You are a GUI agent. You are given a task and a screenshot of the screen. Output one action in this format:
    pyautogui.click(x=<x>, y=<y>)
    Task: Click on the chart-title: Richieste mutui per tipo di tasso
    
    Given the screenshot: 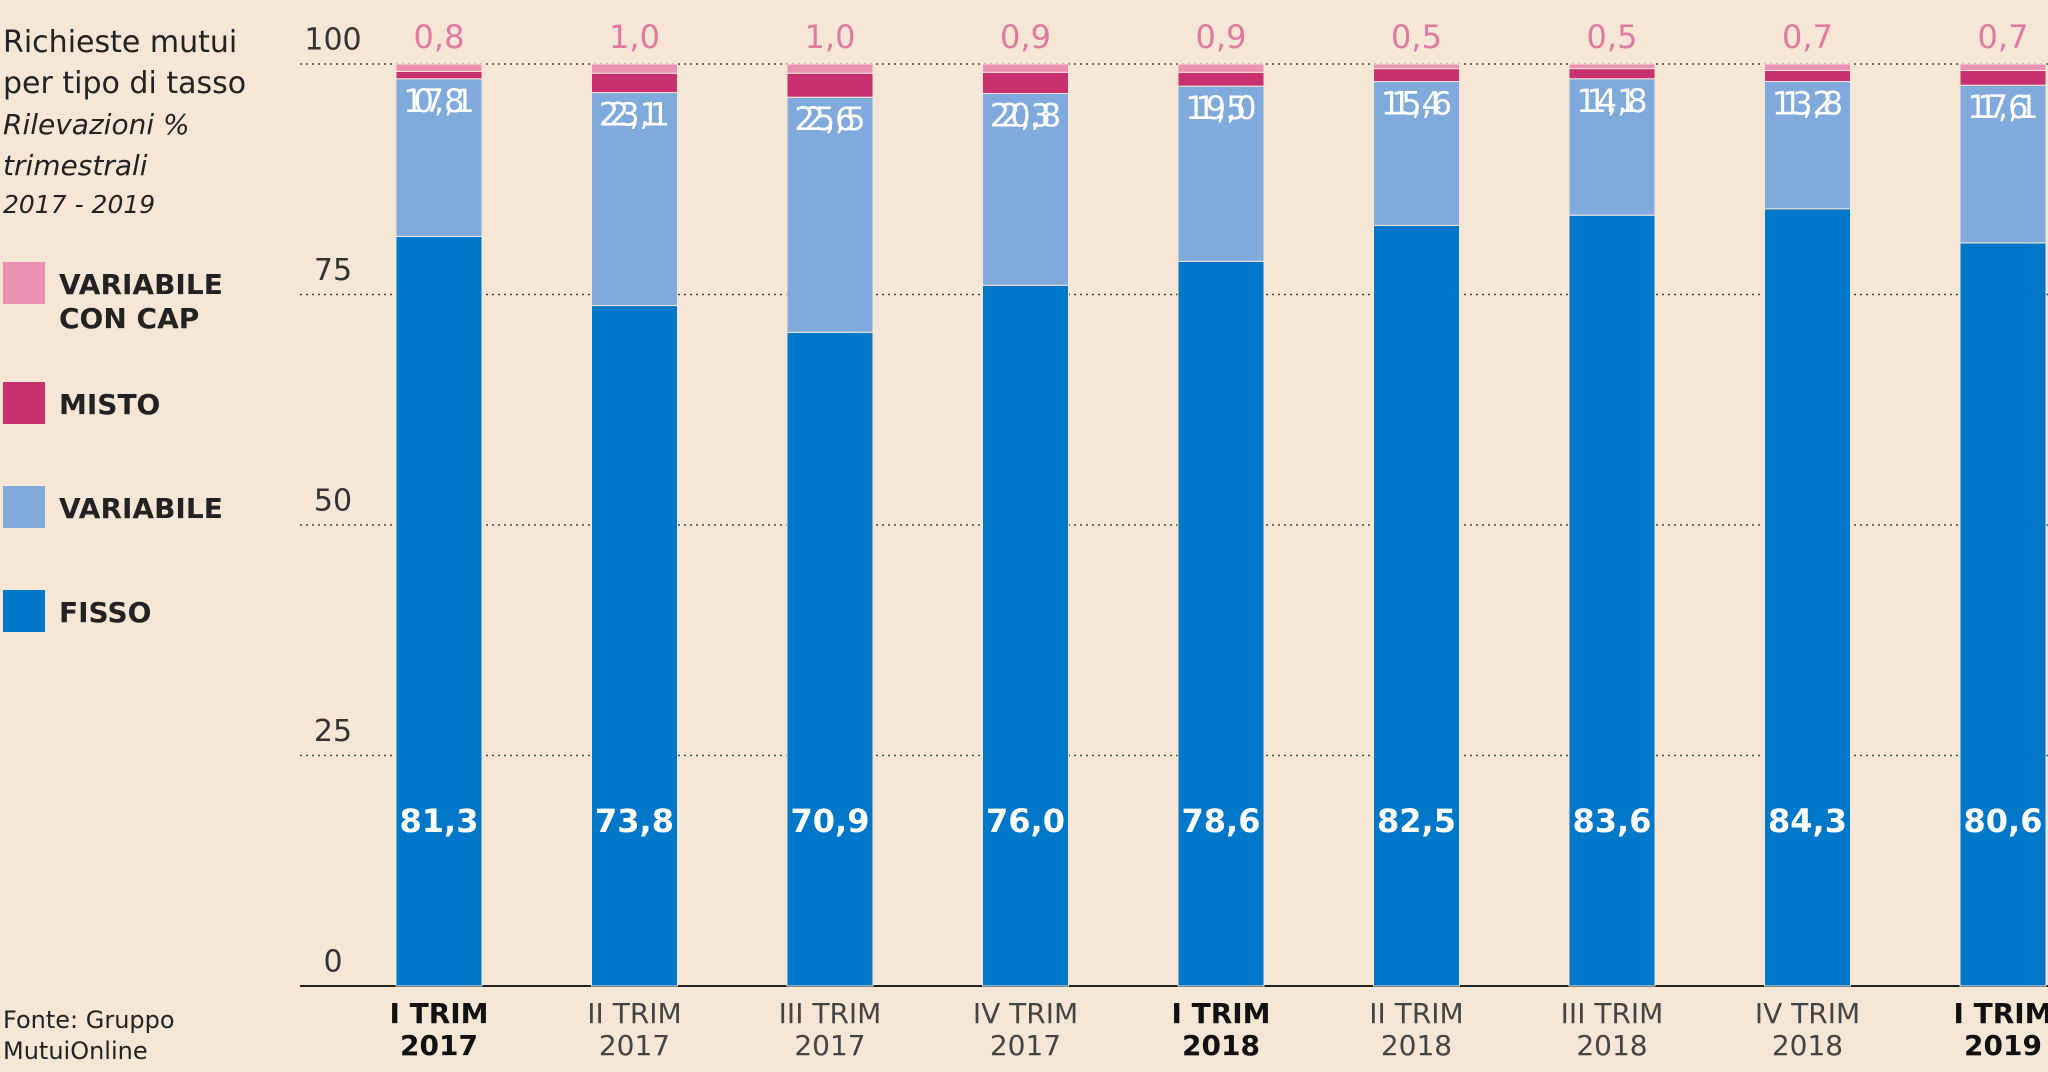 What is the action you would take?
    pyautogui.click(x=125, y=63)
    